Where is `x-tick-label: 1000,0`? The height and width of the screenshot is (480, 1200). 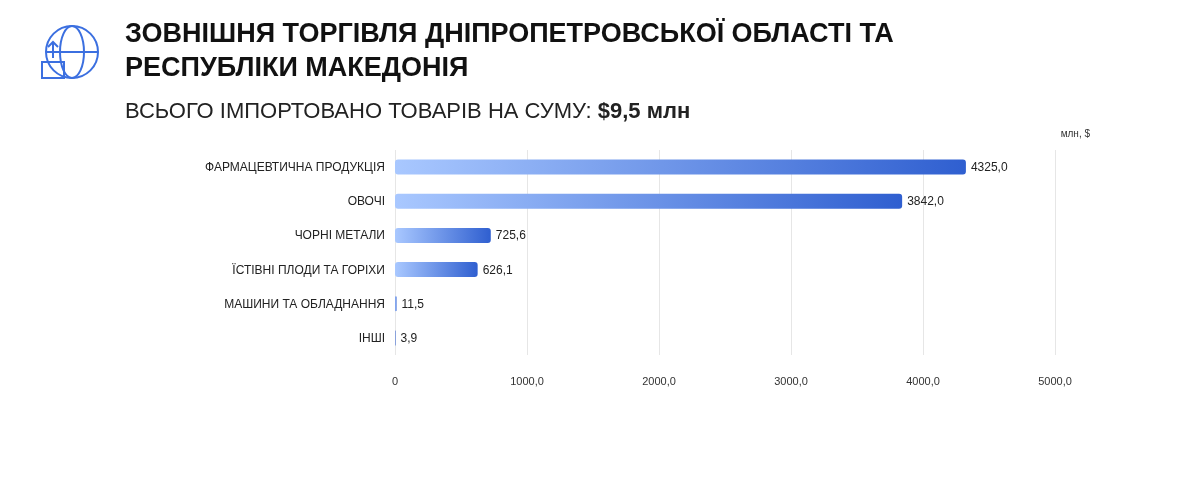 x-tick-label: 1000,0 is located at coordinates (527, 380).